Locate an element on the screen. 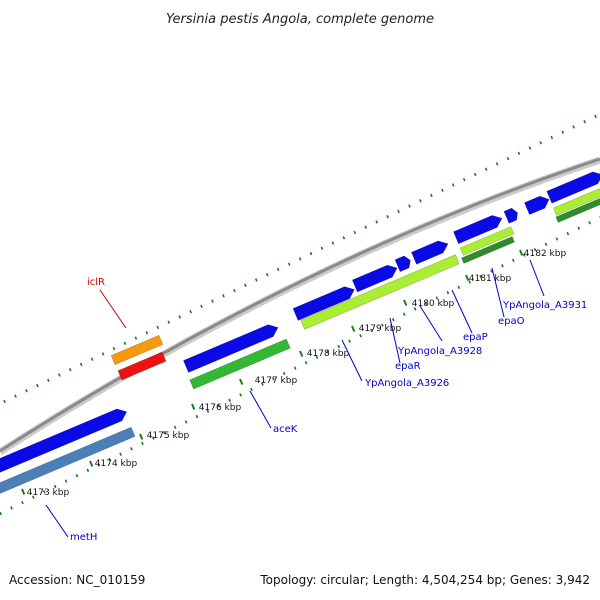 This screenshot has width=600, height=600. gene-label: epaO is located at coordinates (511, 321).